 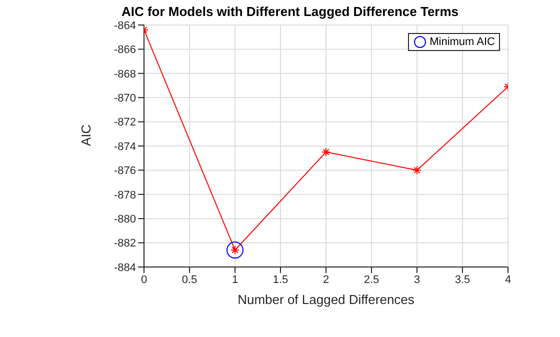 I want to click on x-tick-label: 2.5, so click(x=372, y=280).